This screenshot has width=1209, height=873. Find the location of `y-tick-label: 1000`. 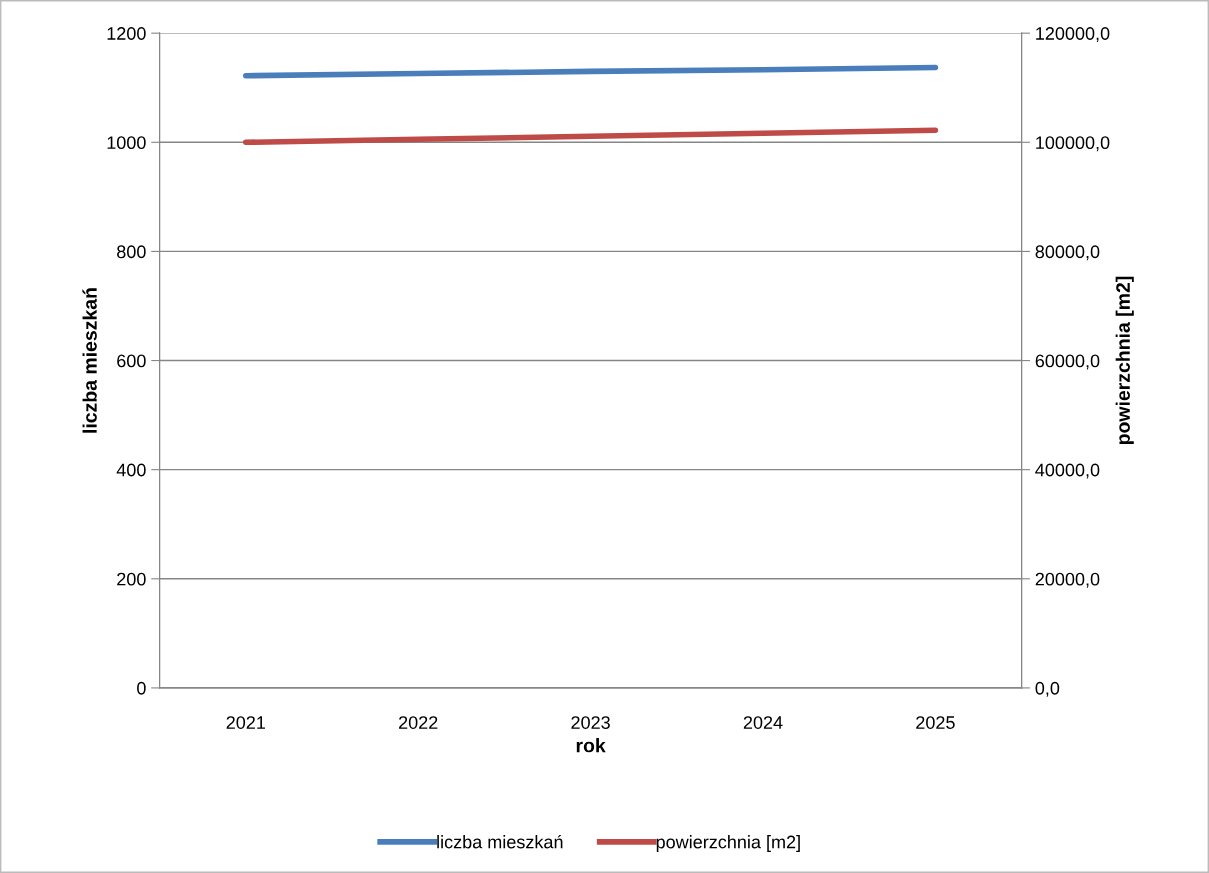

y-tick-label: 1000 is located at coordinates (126, 143).